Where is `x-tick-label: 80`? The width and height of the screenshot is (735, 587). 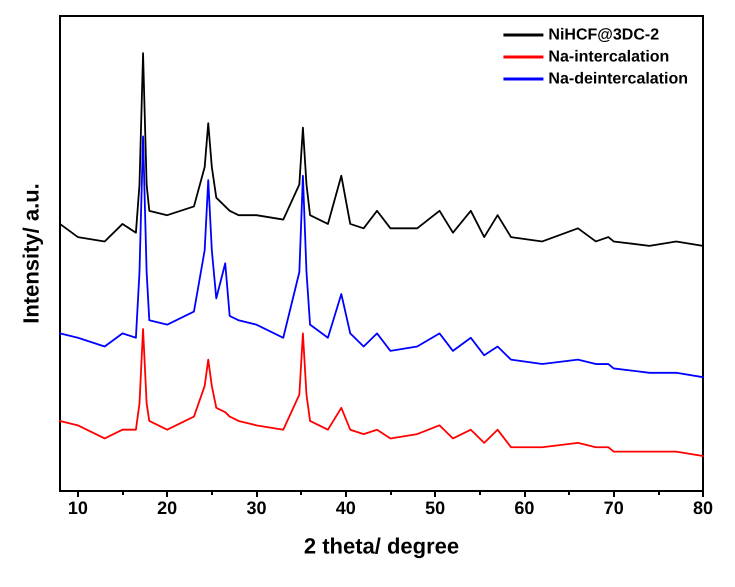 x-tick-label: 80 is located at coordinates (703, 508).